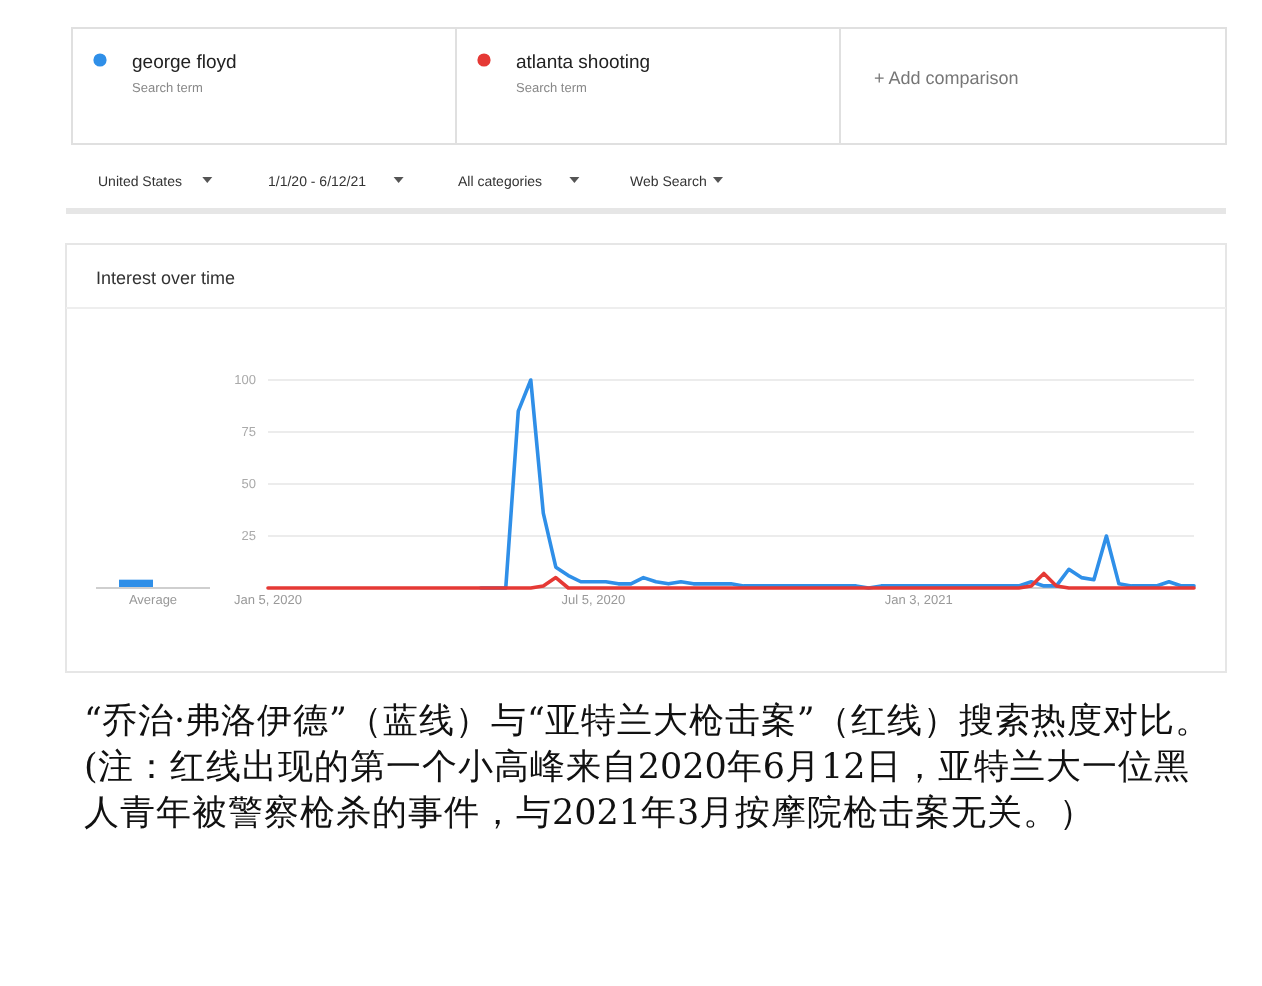  What do you see at coordinates (184, 63) in the screenshot?
I see `legend-label: george floyd` at bounding box center [184, 63].